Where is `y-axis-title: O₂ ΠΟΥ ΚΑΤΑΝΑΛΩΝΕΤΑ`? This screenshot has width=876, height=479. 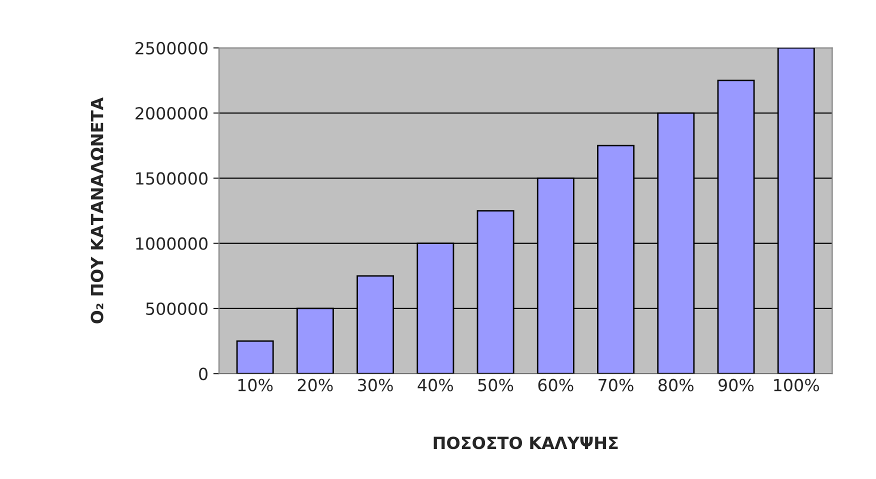 y-axis-title: O₂ ΠΟΥ ΚΑΤΑΝΑΛΩΝΕΤΑ is located at coordinates (97, 210).